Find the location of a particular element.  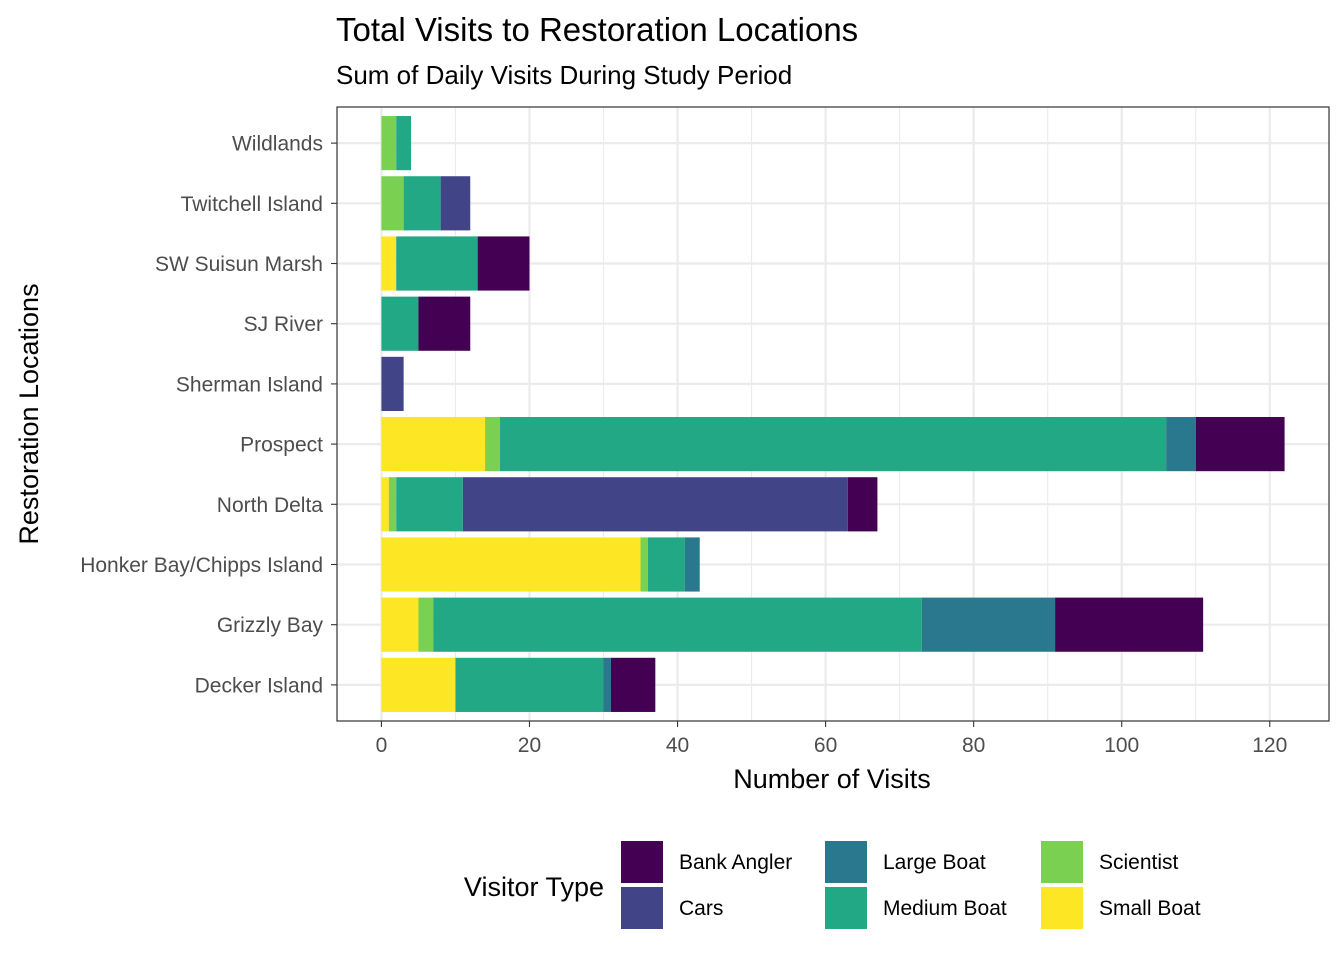

y-tick-label: Honker Bay/Chipps Island is located at coordinates (201, 565).